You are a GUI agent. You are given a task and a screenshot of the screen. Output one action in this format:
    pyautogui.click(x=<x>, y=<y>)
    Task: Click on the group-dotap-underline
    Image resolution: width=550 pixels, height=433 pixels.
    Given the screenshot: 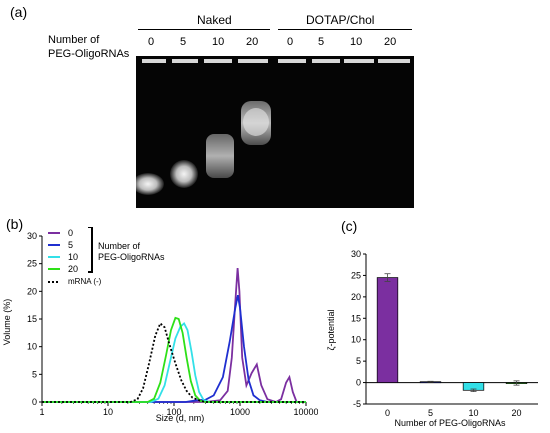 What is the action you would take?
    pyautogui.click(x=345, y=29)
    